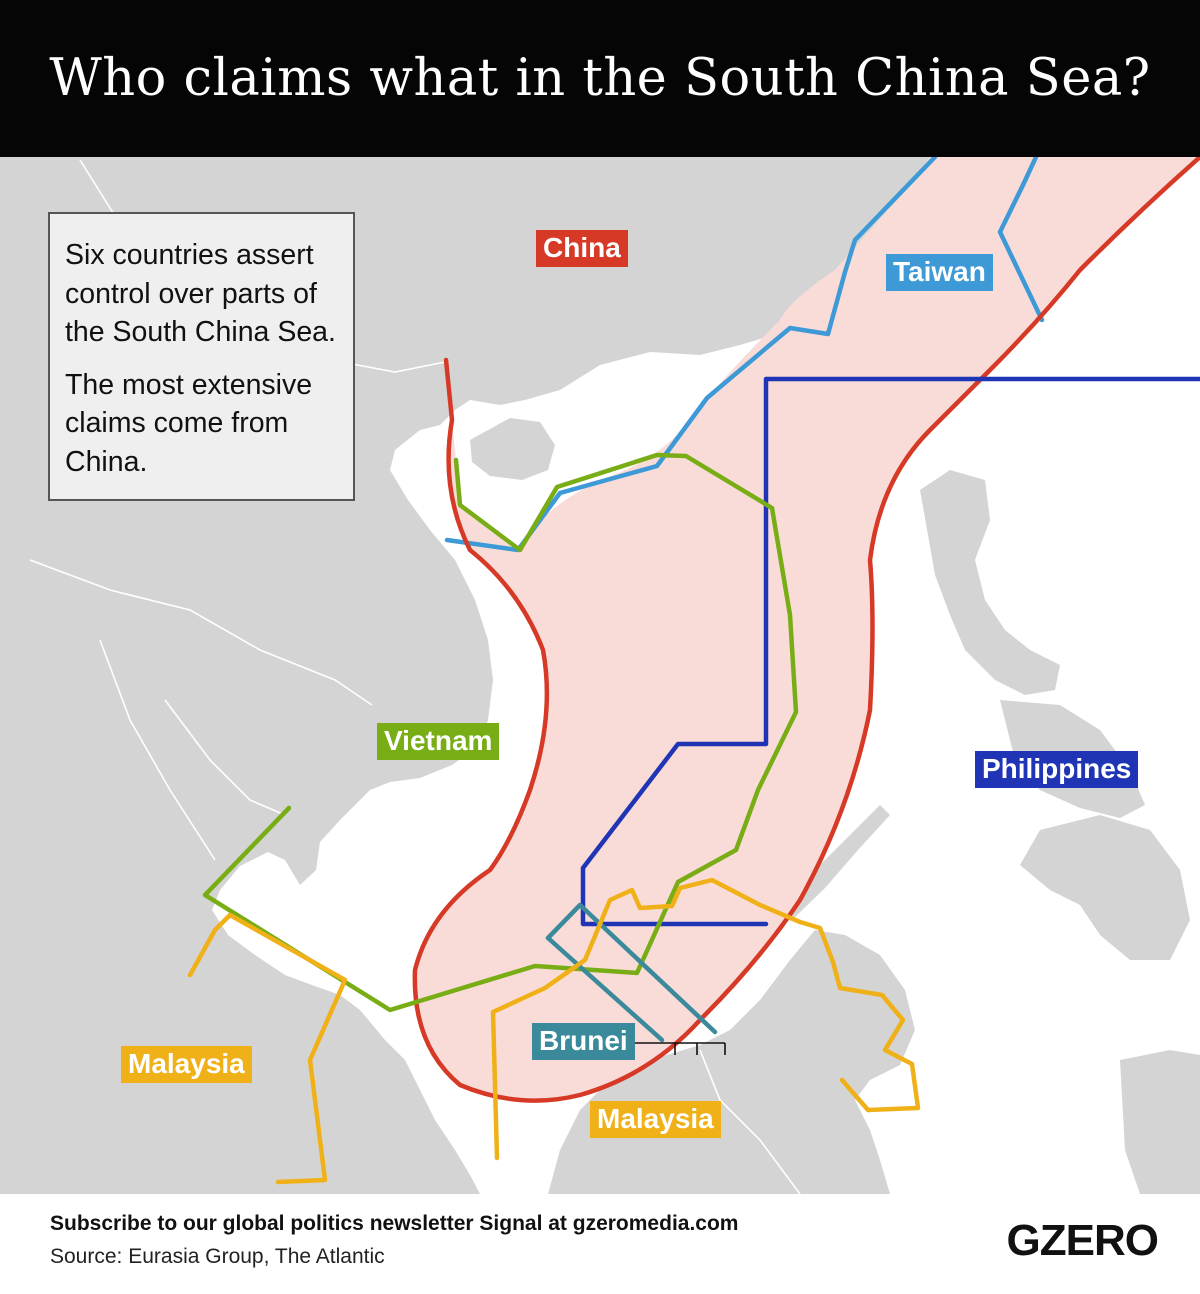  I want to click on malaysia-claim-line-borneo, so click(705, 1019).